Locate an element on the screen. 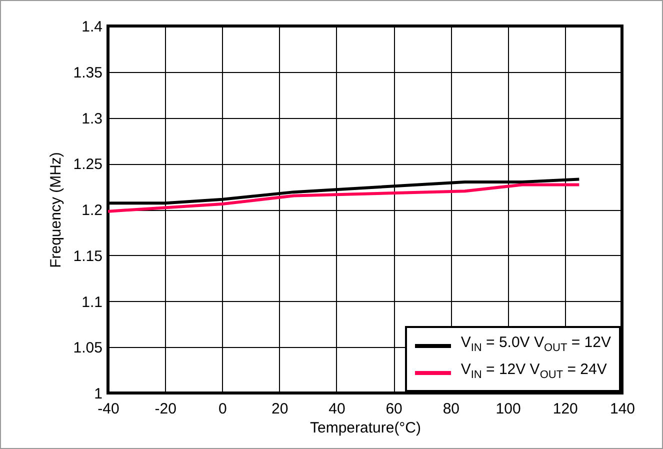  legend-label: V$_{IN}$ = 5.0V V$_{OUT}$ = 12V is located at coordinates (535, 344).